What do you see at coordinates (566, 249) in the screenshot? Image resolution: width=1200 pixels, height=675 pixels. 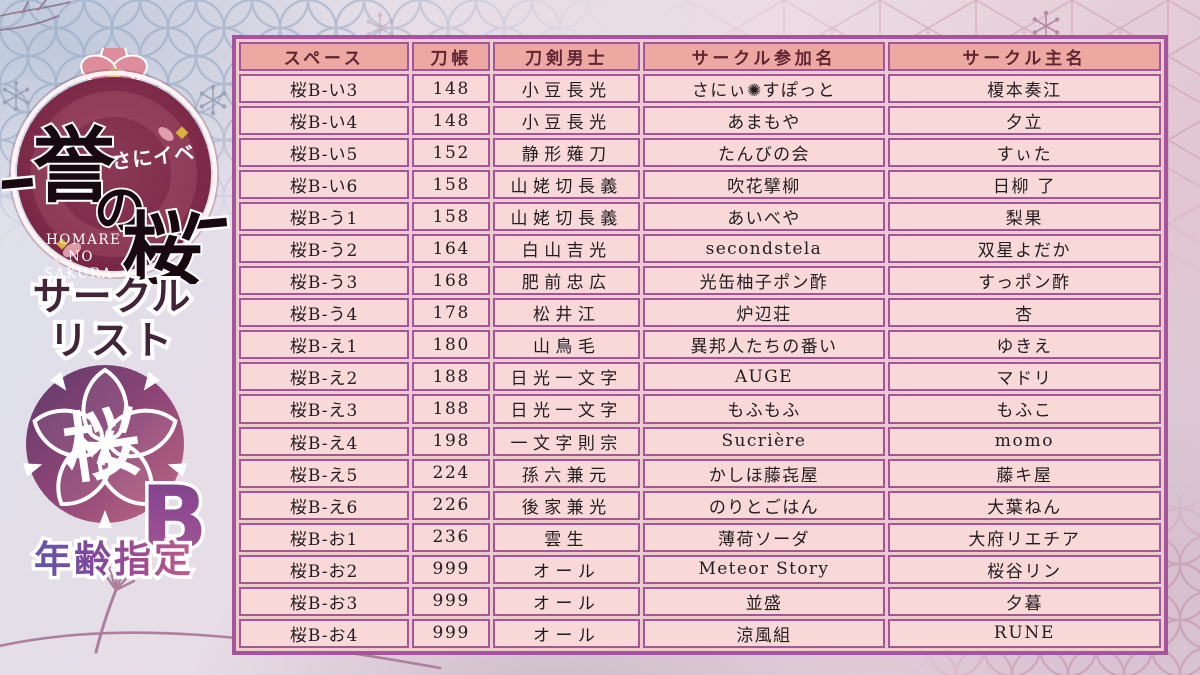 I see `cell-swordsman: 白山吉光` at bounding box center [566, 249].